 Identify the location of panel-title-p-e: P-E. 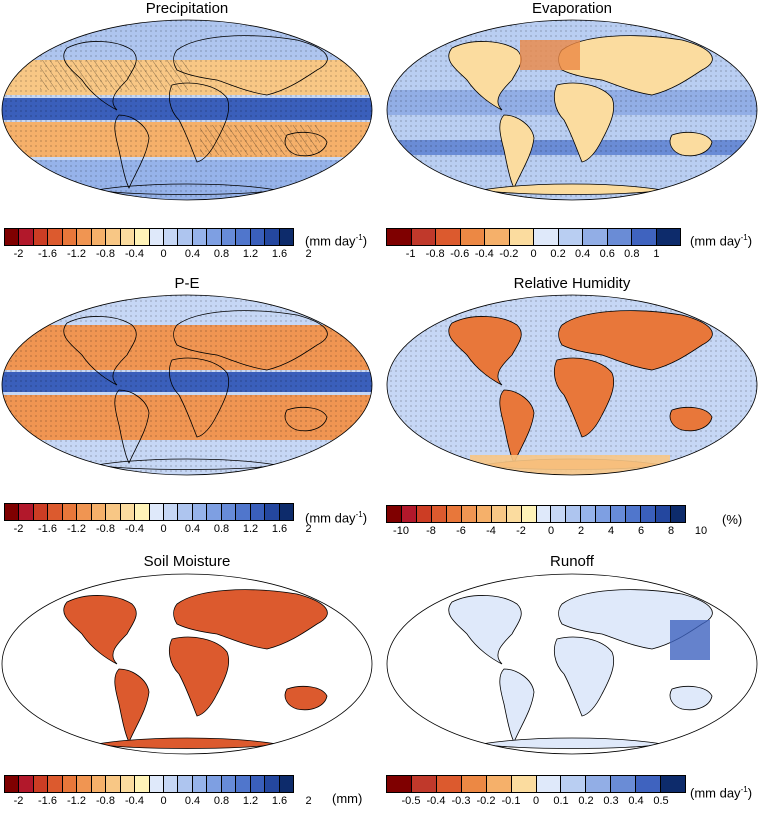
(187, 283).